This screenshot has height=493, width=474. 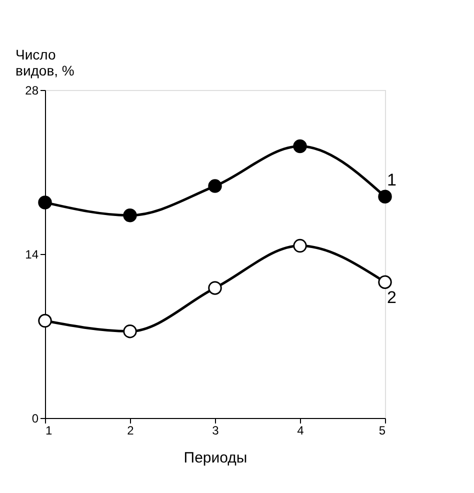 I want to click on x-tick-label: 2, so click(x=130, y=431).